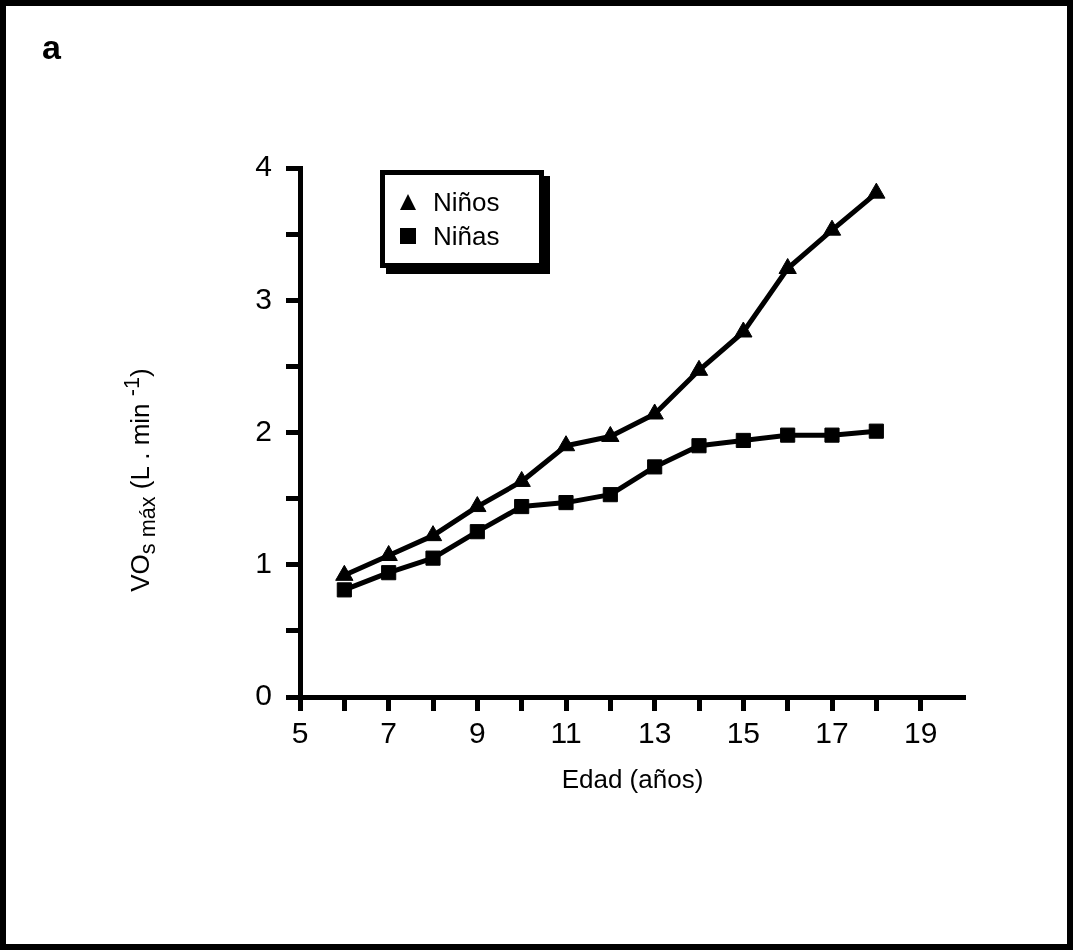 The image size is (1073, 950). Describe the element at coordinates (300, 733) in the screenshot. I see `x-tick-label: 5` at that location.